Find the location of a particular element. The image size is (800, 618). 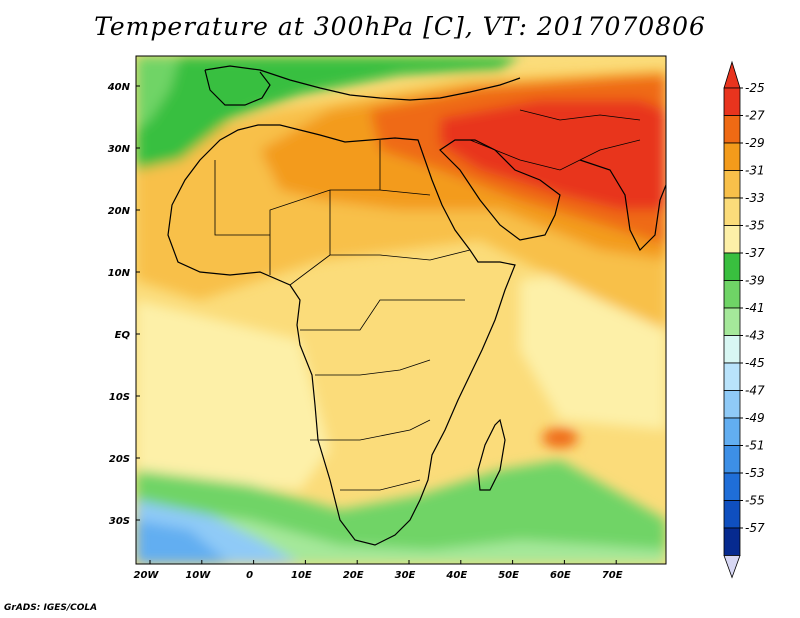

latitude-label: 30N is located at coordinates (119, 149).